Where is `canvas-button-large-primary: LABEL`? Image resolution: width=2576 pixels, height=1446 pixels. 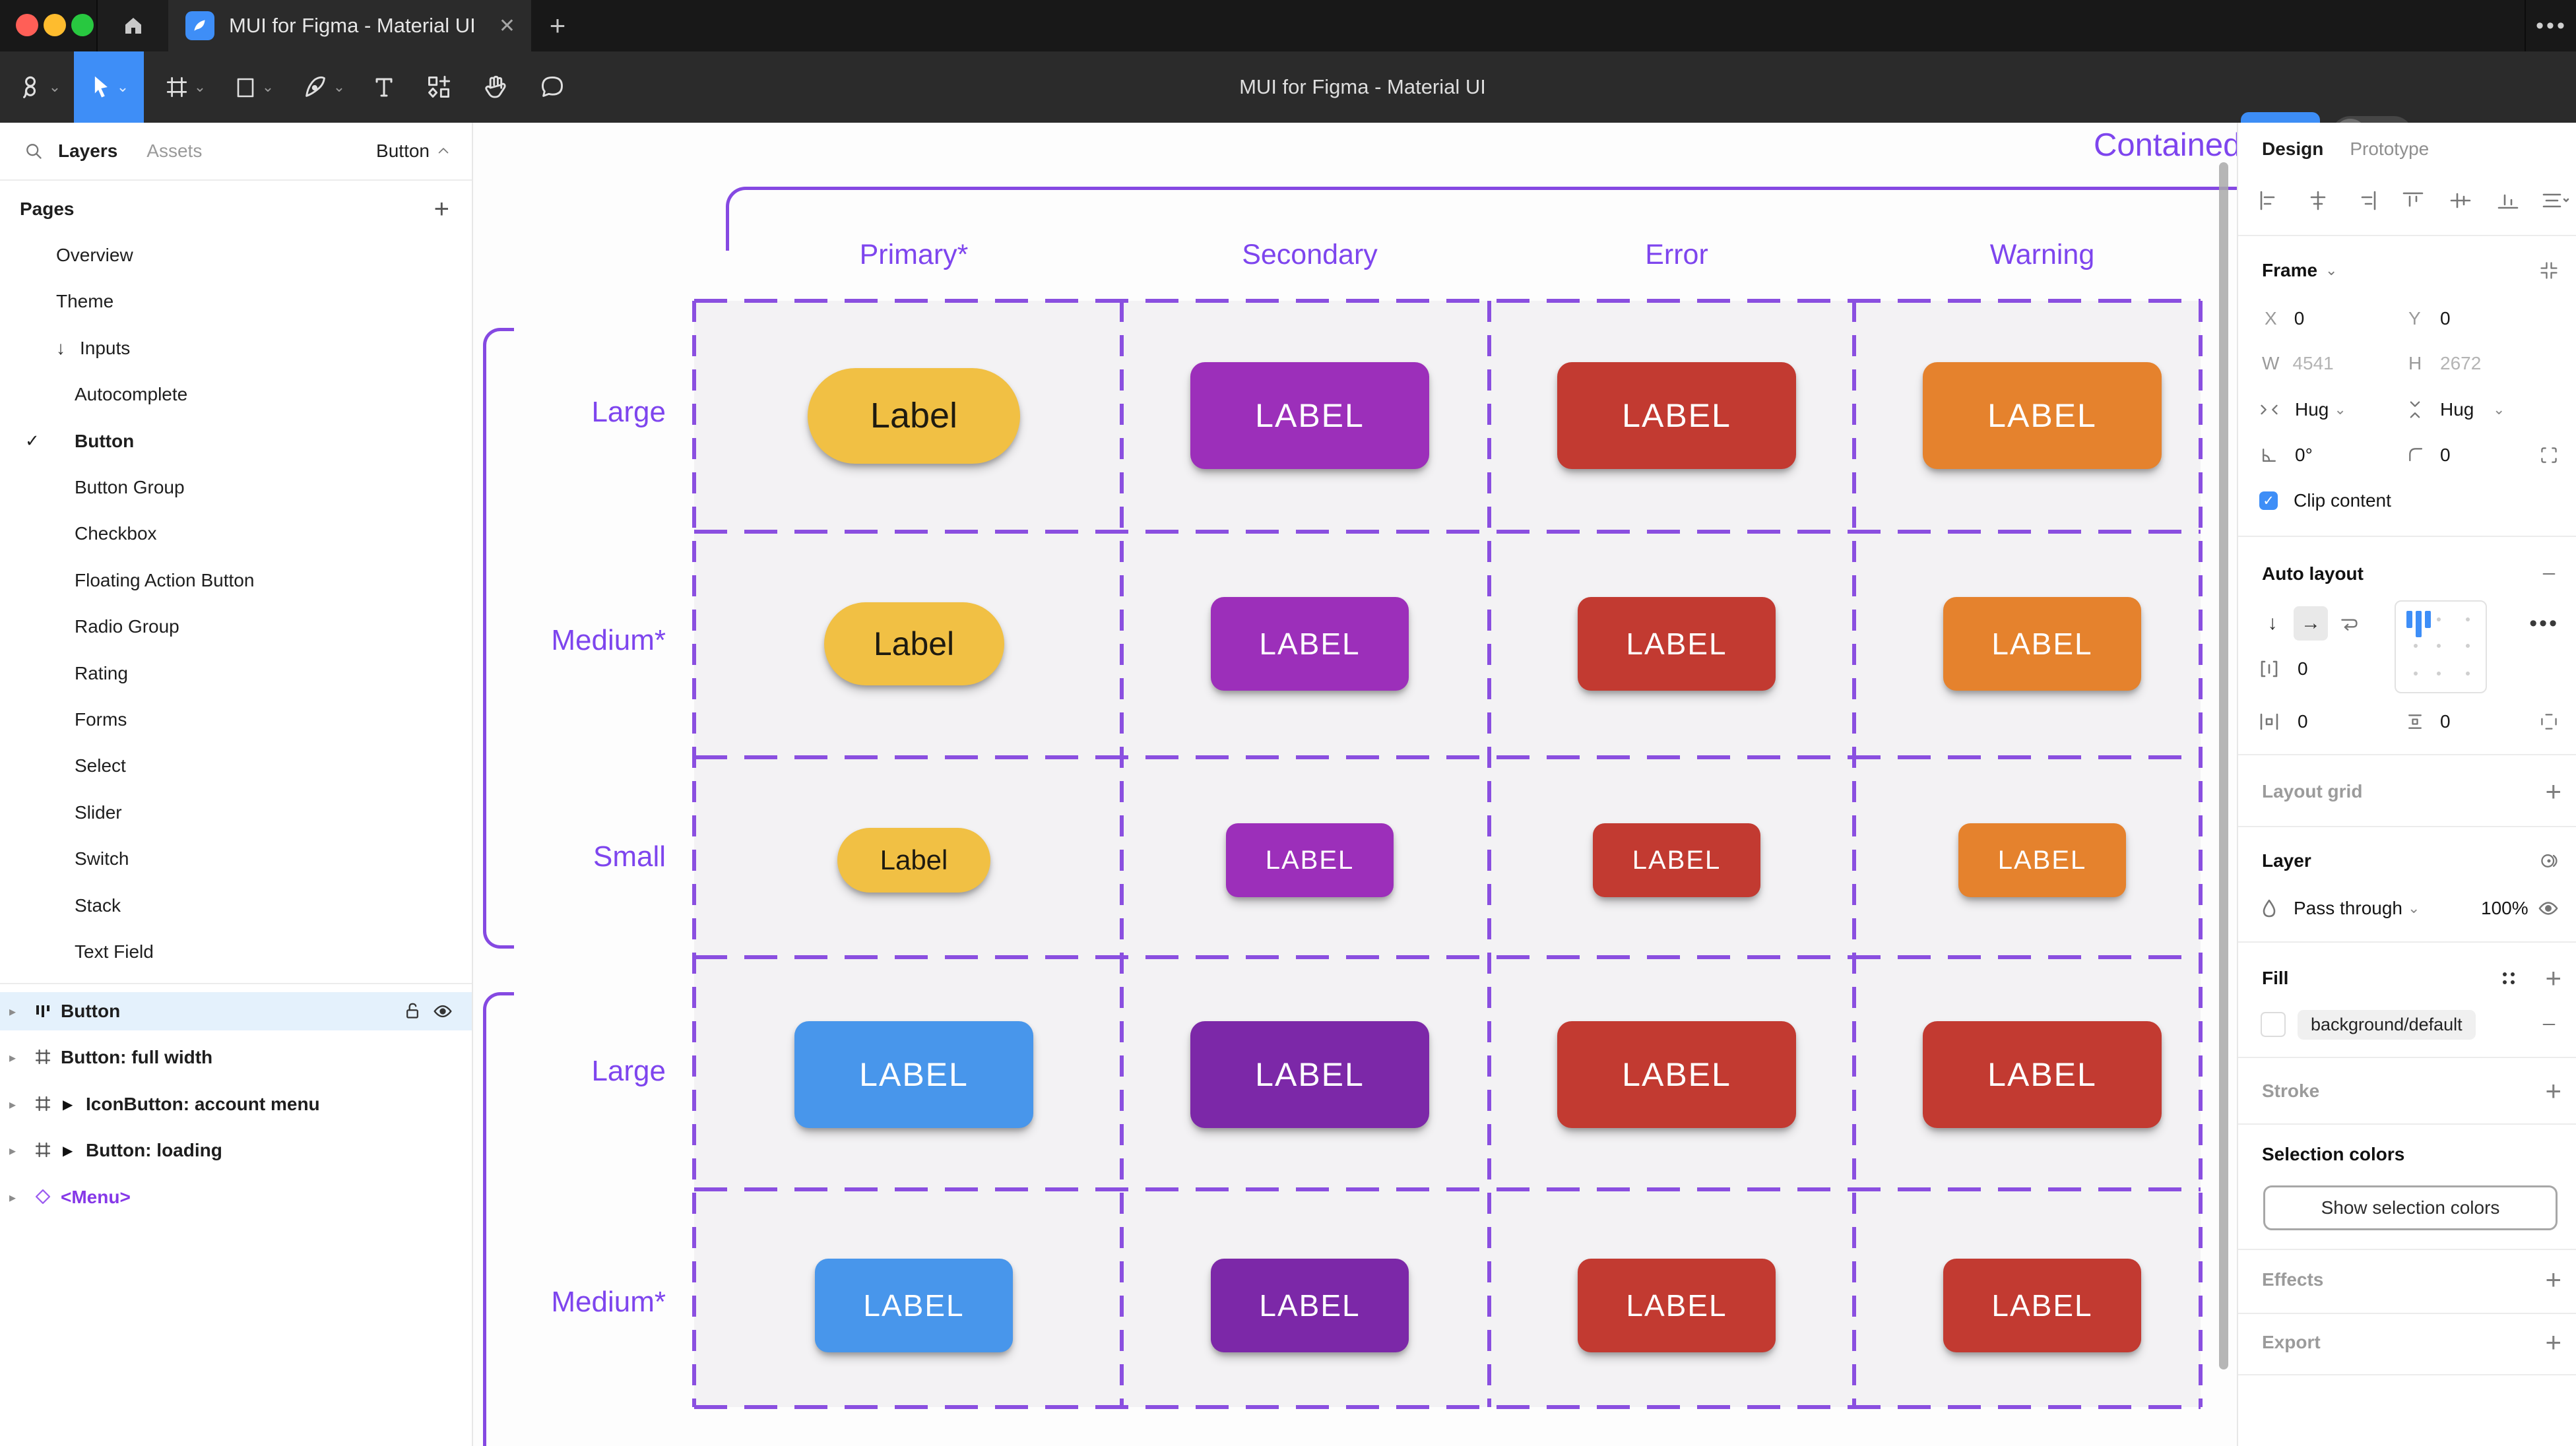
canvas-button-large-primary: LABEL is located at coordinates (914, 1074).